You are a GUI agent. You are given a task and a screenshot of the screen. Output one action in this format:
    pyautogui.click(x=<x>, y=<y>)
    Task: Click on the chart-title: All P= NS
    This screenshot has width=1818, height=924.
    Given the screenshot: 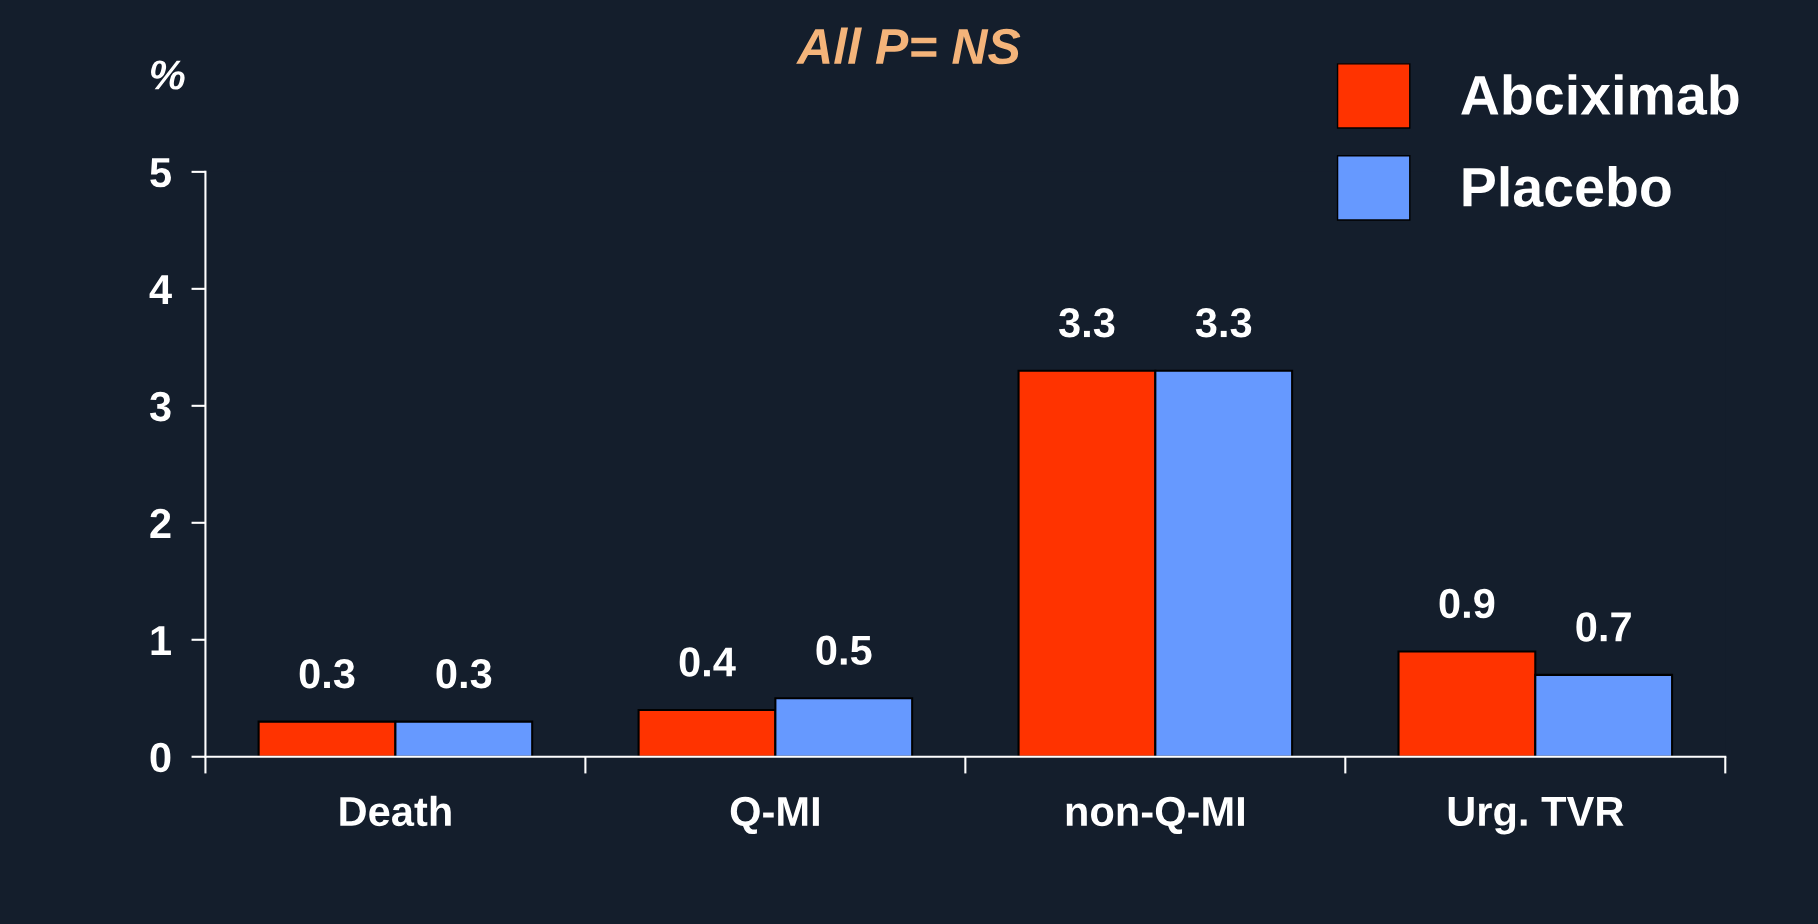 What is the action you would take?
    pyautogui.click(x=908, y=46)
    